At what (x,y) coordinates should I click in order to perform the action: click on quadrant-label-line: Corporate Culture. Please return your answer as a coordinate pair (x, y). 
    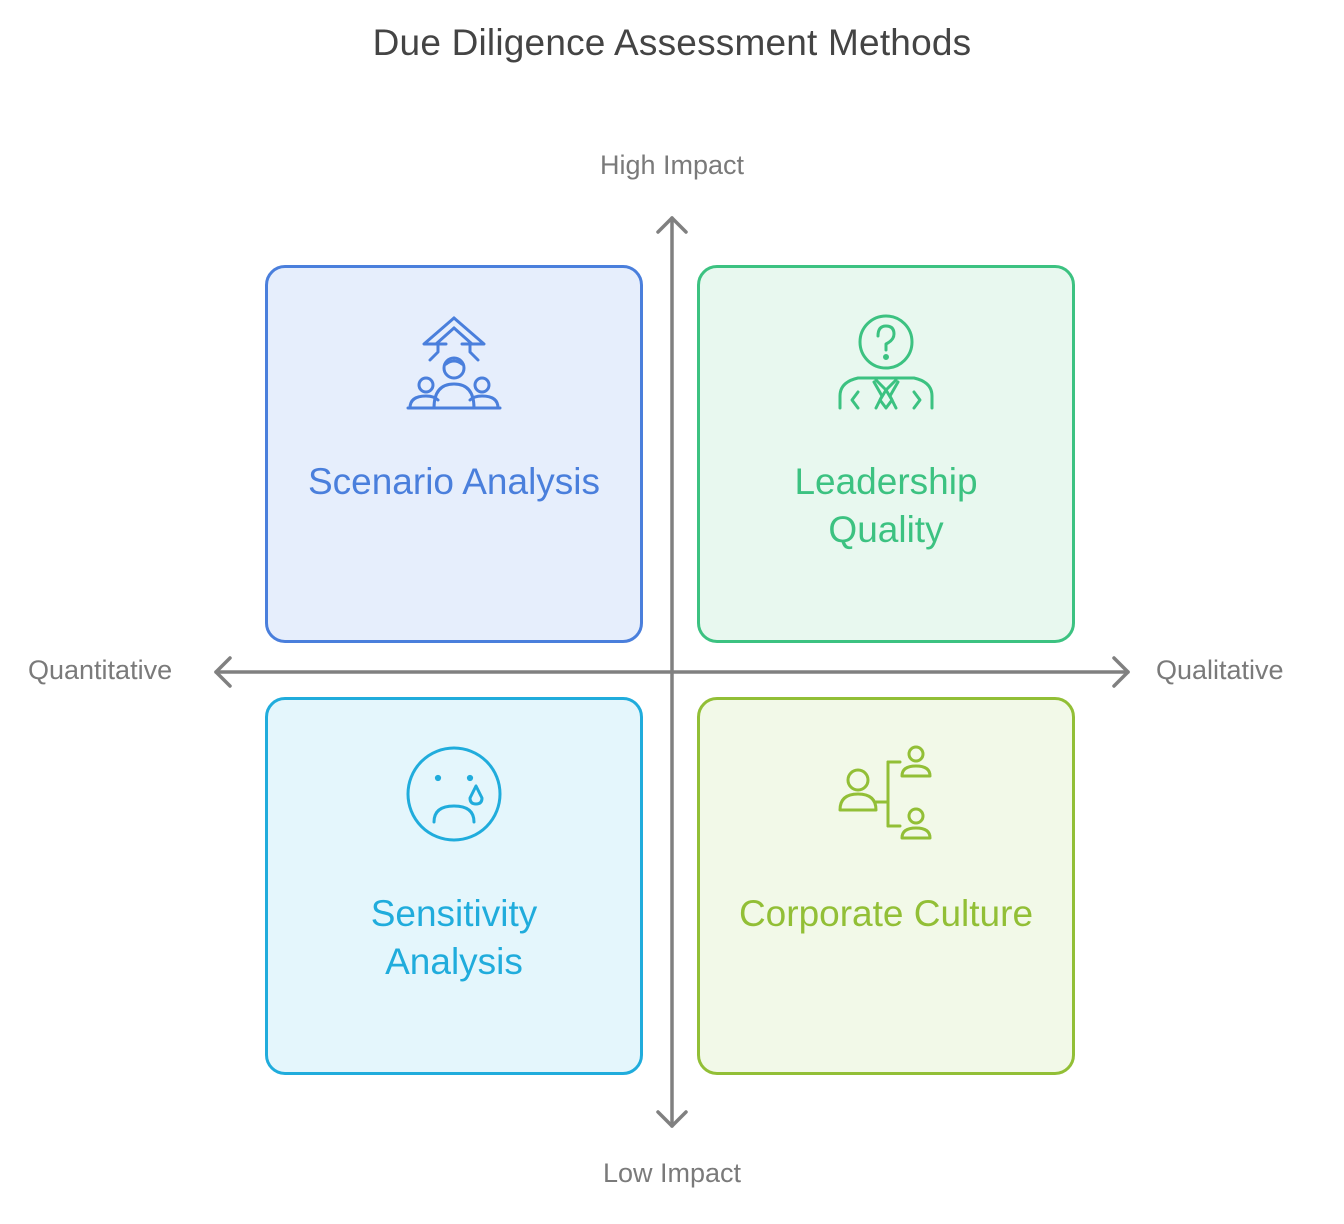
    Looking at the image, I should click on (886, 913).